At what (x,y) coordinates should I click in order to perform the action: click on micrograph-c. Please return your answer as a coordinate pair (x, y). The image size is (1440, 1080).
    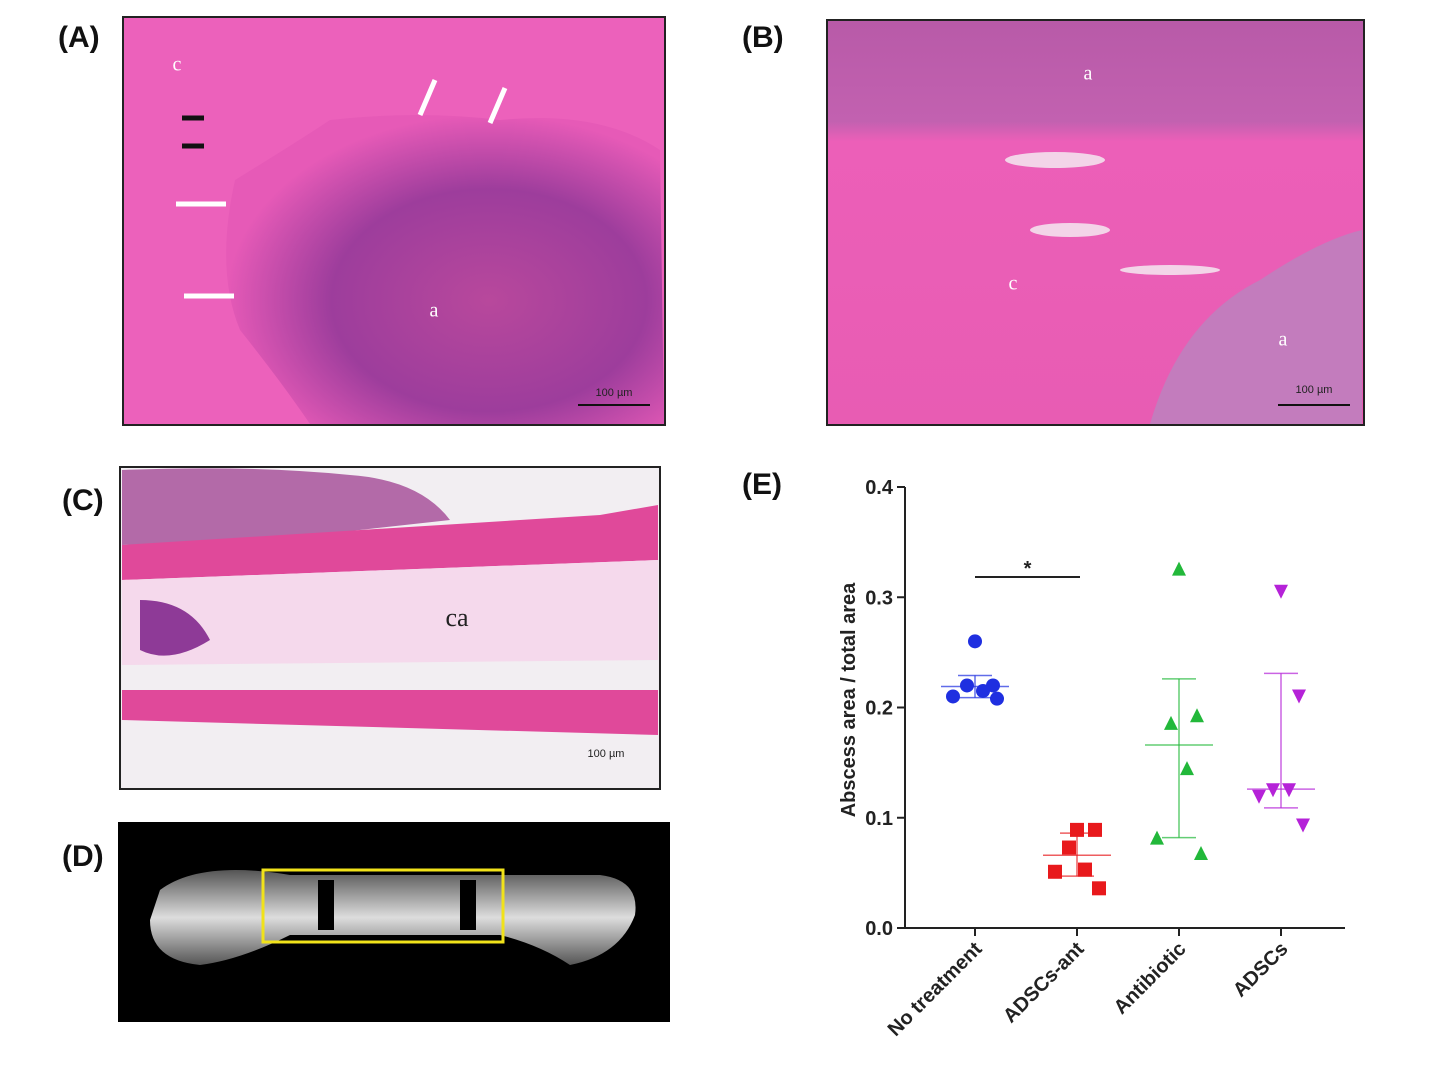
    Looking at the image, I should click on (390, 628).